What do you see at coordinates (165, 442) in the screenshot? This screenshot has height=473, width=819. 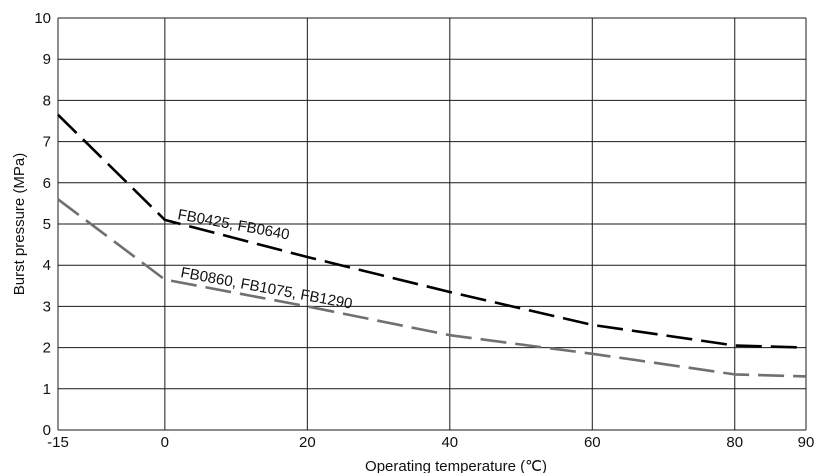 I see `x-tick-label: 0` at bounding box center [165, 442].